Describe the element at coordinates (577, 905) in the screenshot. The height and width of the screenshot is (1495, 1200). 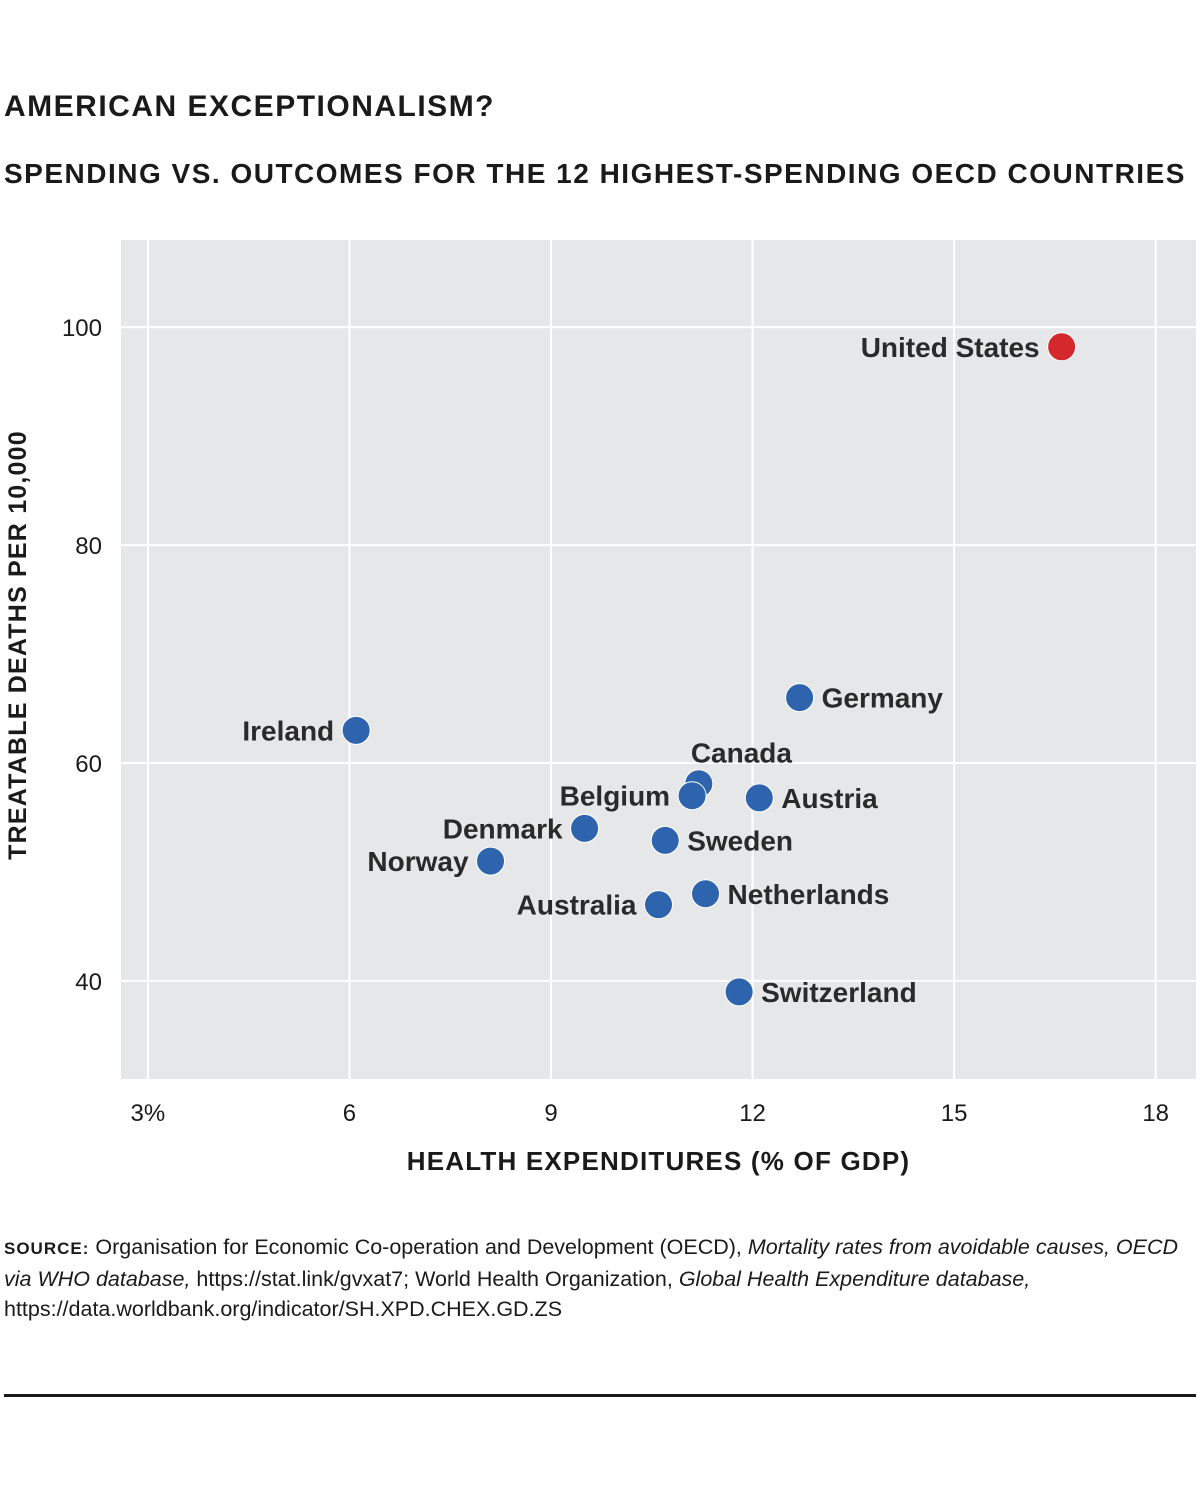
I see `data-label: Australia` at that location.